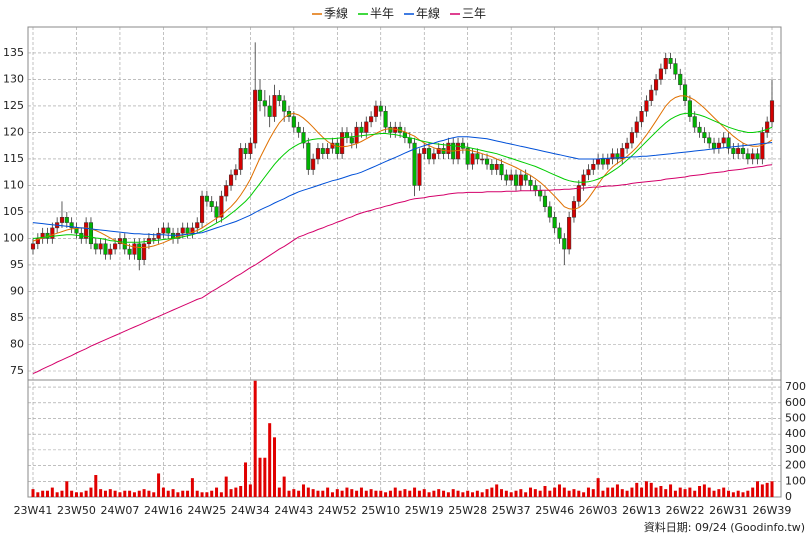  I want to click on volume-tick-label: 600, so click(795, 402).